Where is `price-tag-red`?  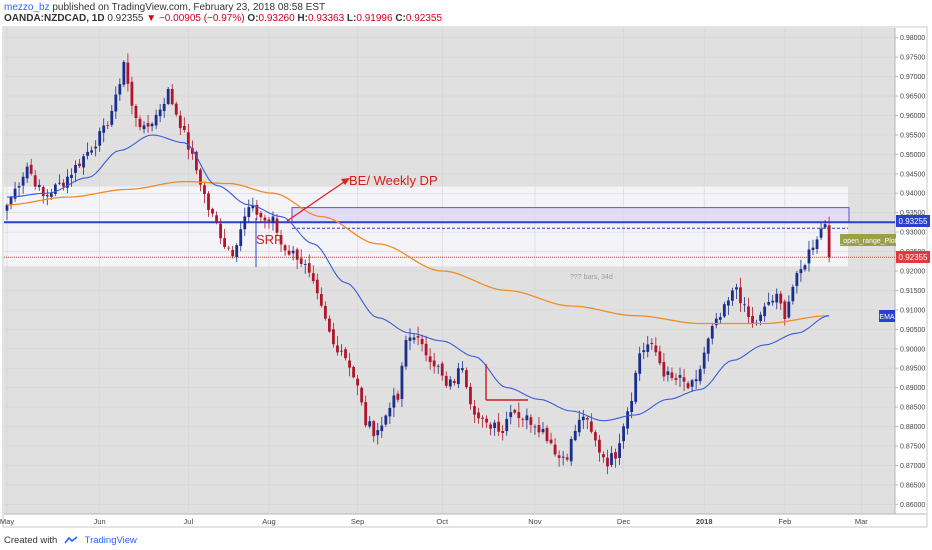
price-tag-red is located at coordinates (913, 257).